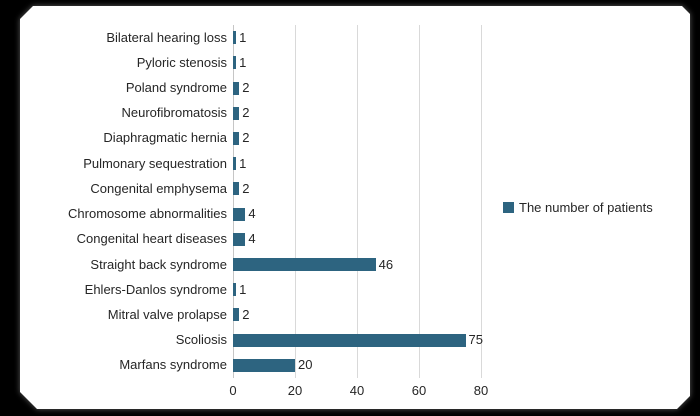 This screenshot has width=700, height=416. What do you see at coordinates (201, 340) in the screenshot?
I see `category-label: Scoliosis` at bounding box center [201, 340].